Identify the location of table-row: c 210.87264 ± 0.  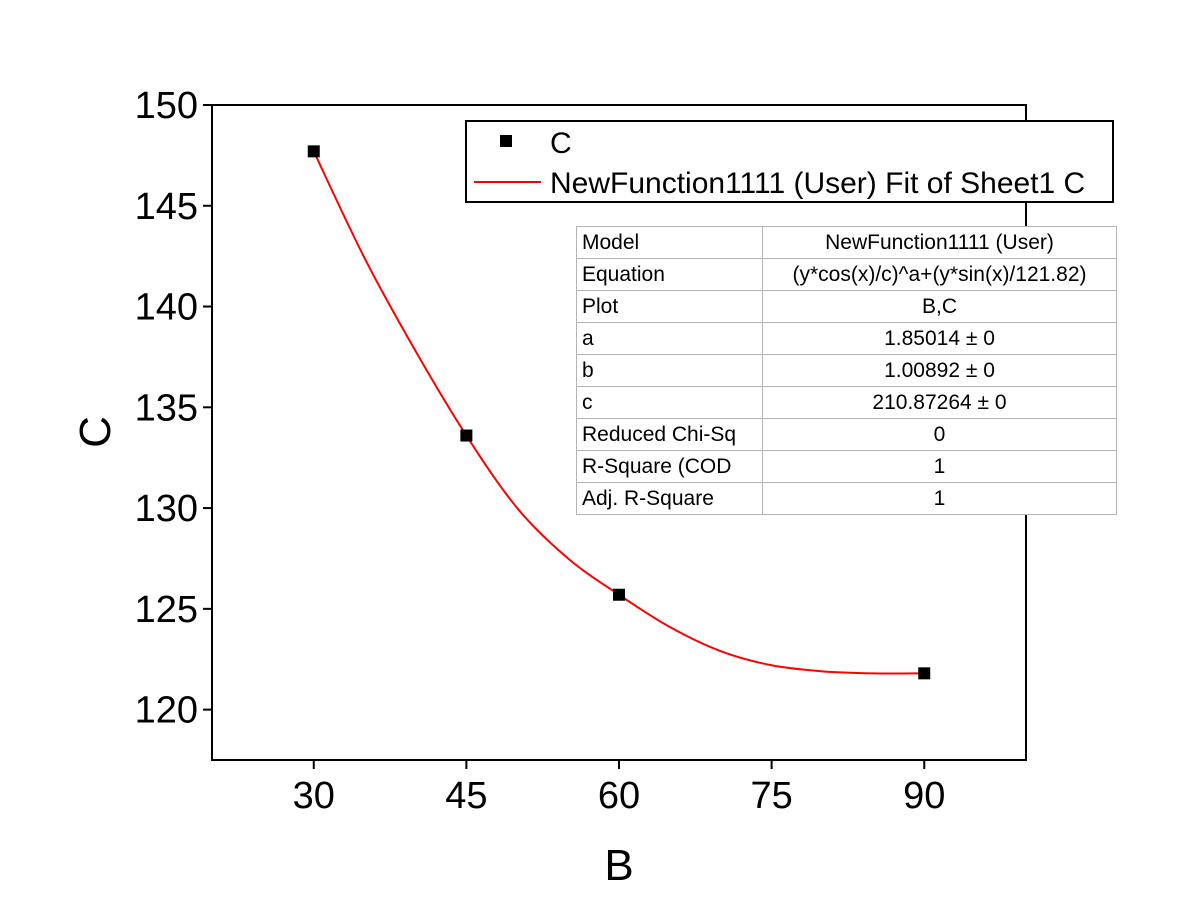
(846, 402).